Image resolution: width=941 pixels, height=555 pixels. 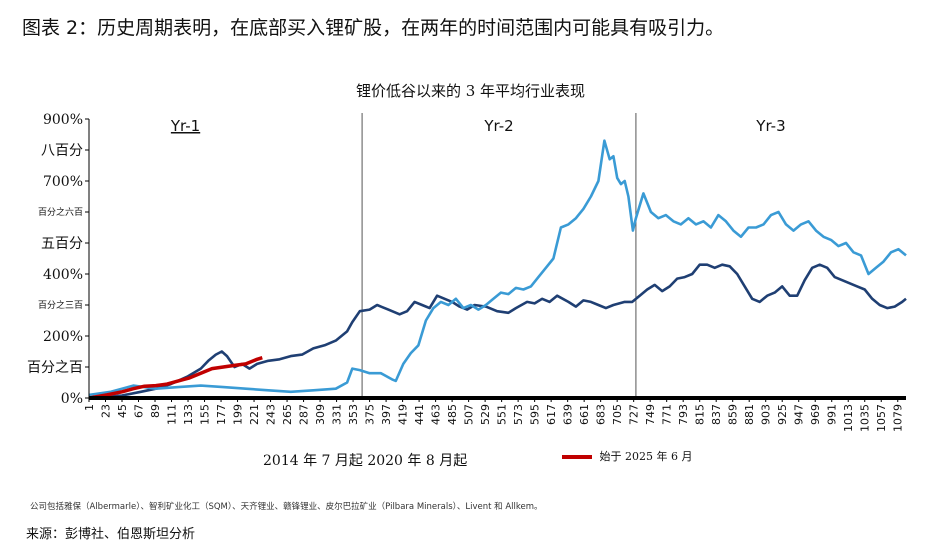 I want to click on y-tick-label: 百分之六百, so click(x=60, y=212).